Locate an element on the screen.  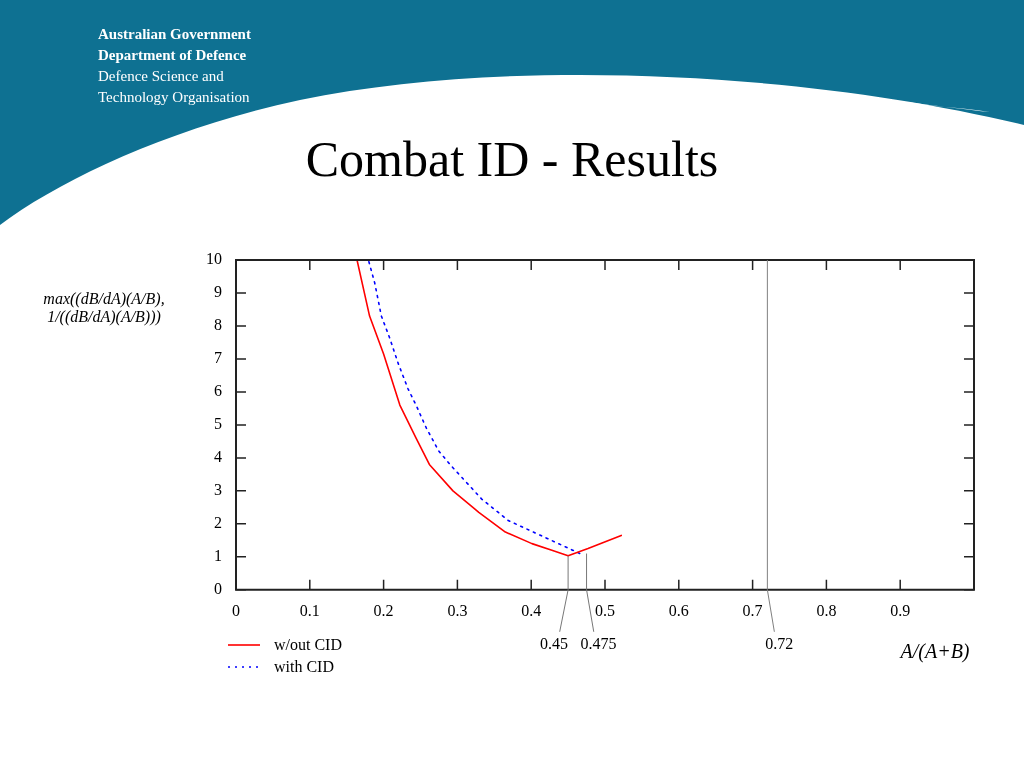
y-tick-label: 8 is located at coordinates (218, 325).